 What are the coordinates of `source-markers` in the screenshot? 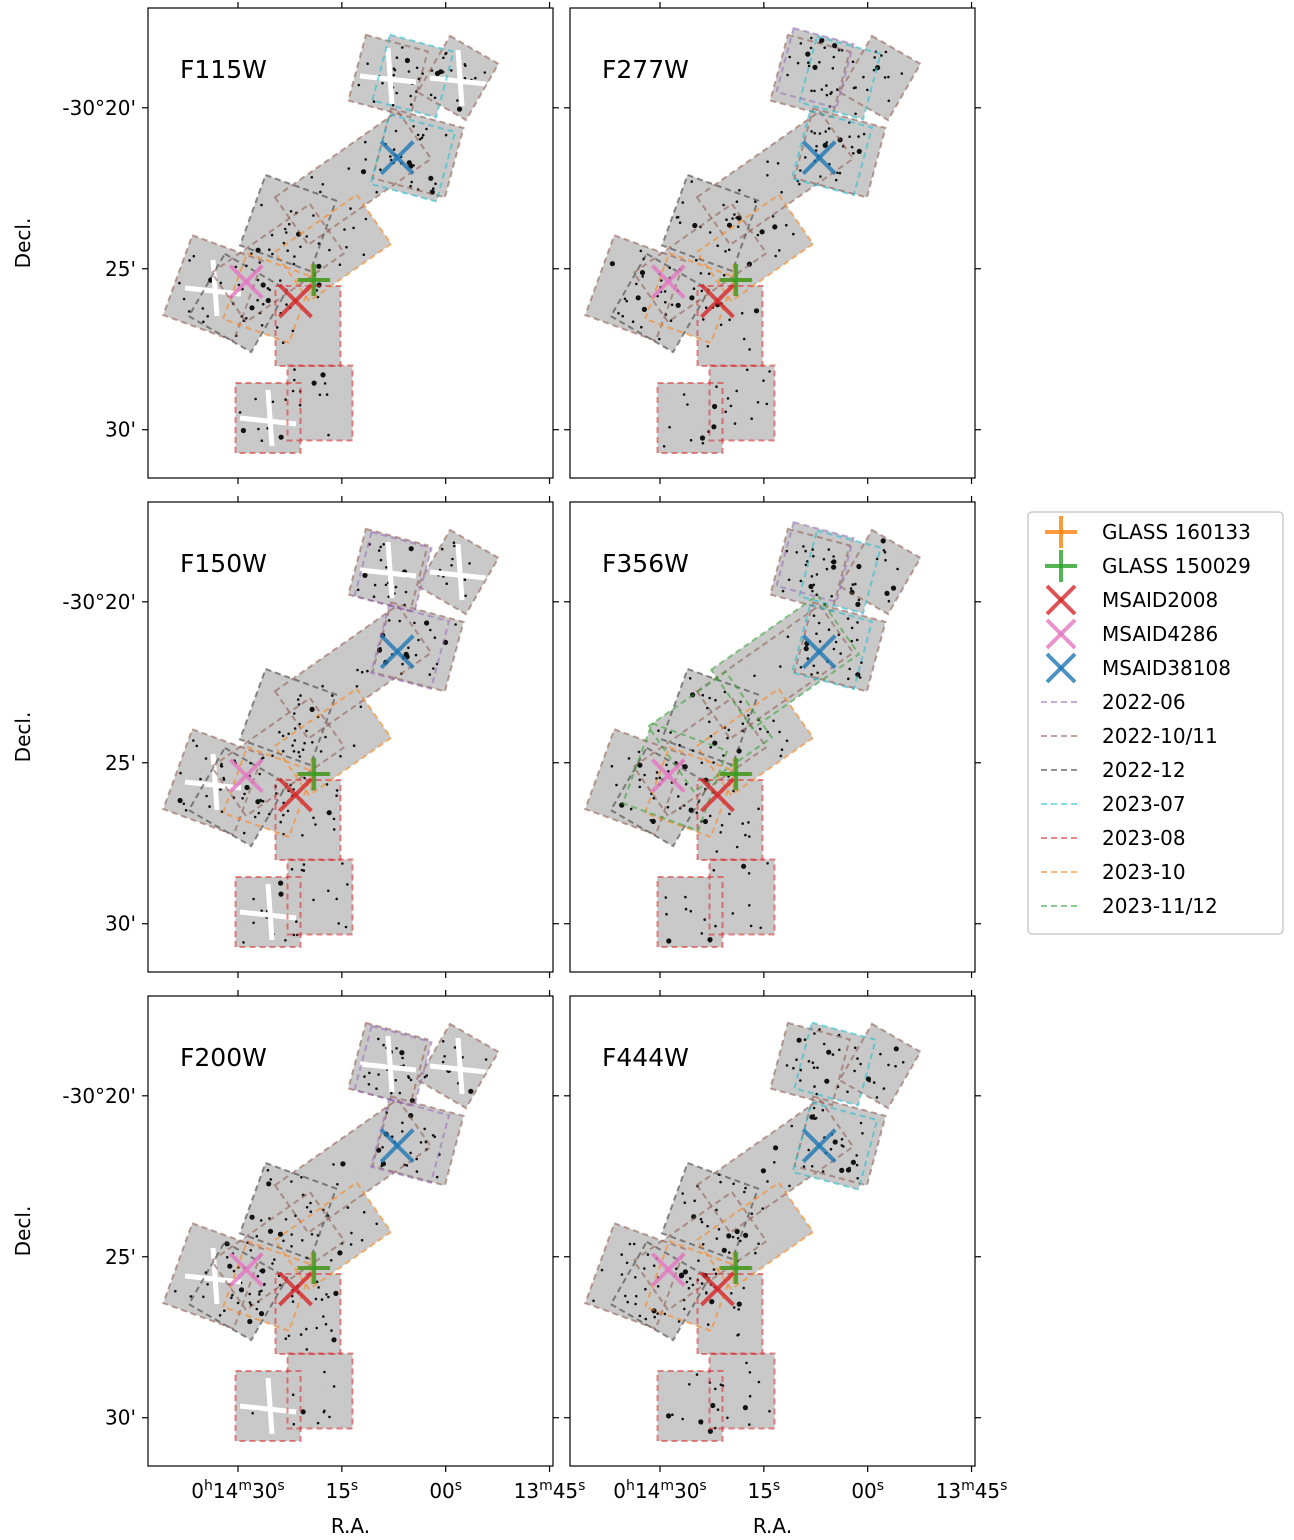 It's located at (321, 723).